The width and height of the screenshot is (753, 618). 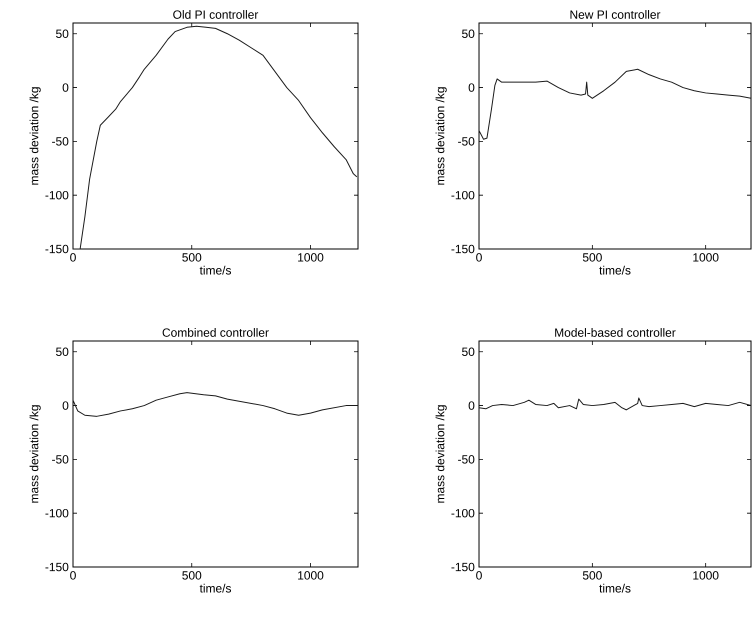 I want to click on chart-title: Model-based controller, so click(x=615, y=332).